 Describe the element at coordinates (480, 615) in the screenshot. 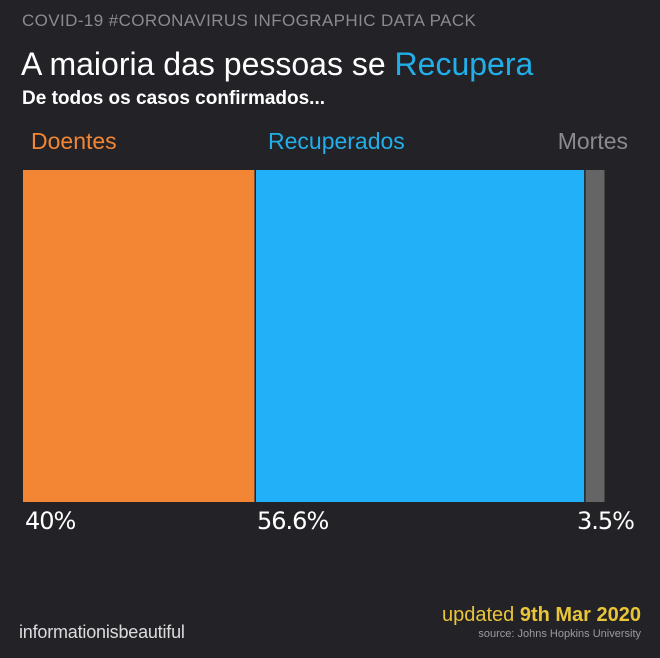

I see `updated-prefix: updated` at that location.